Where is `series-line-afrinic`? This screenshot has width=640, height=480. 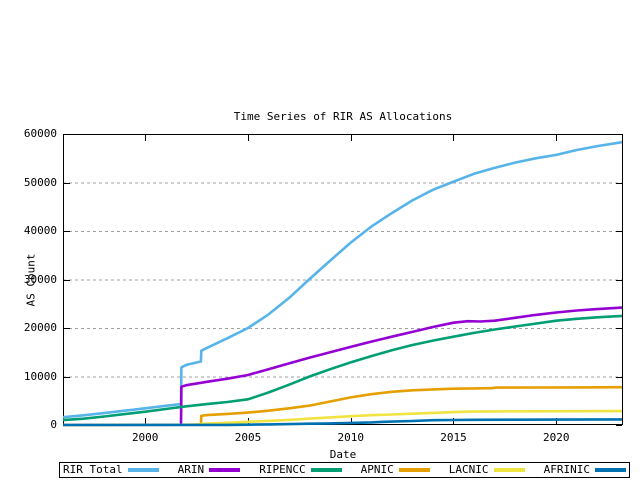 series-line-afrinic is located at coordinates (342, 422).